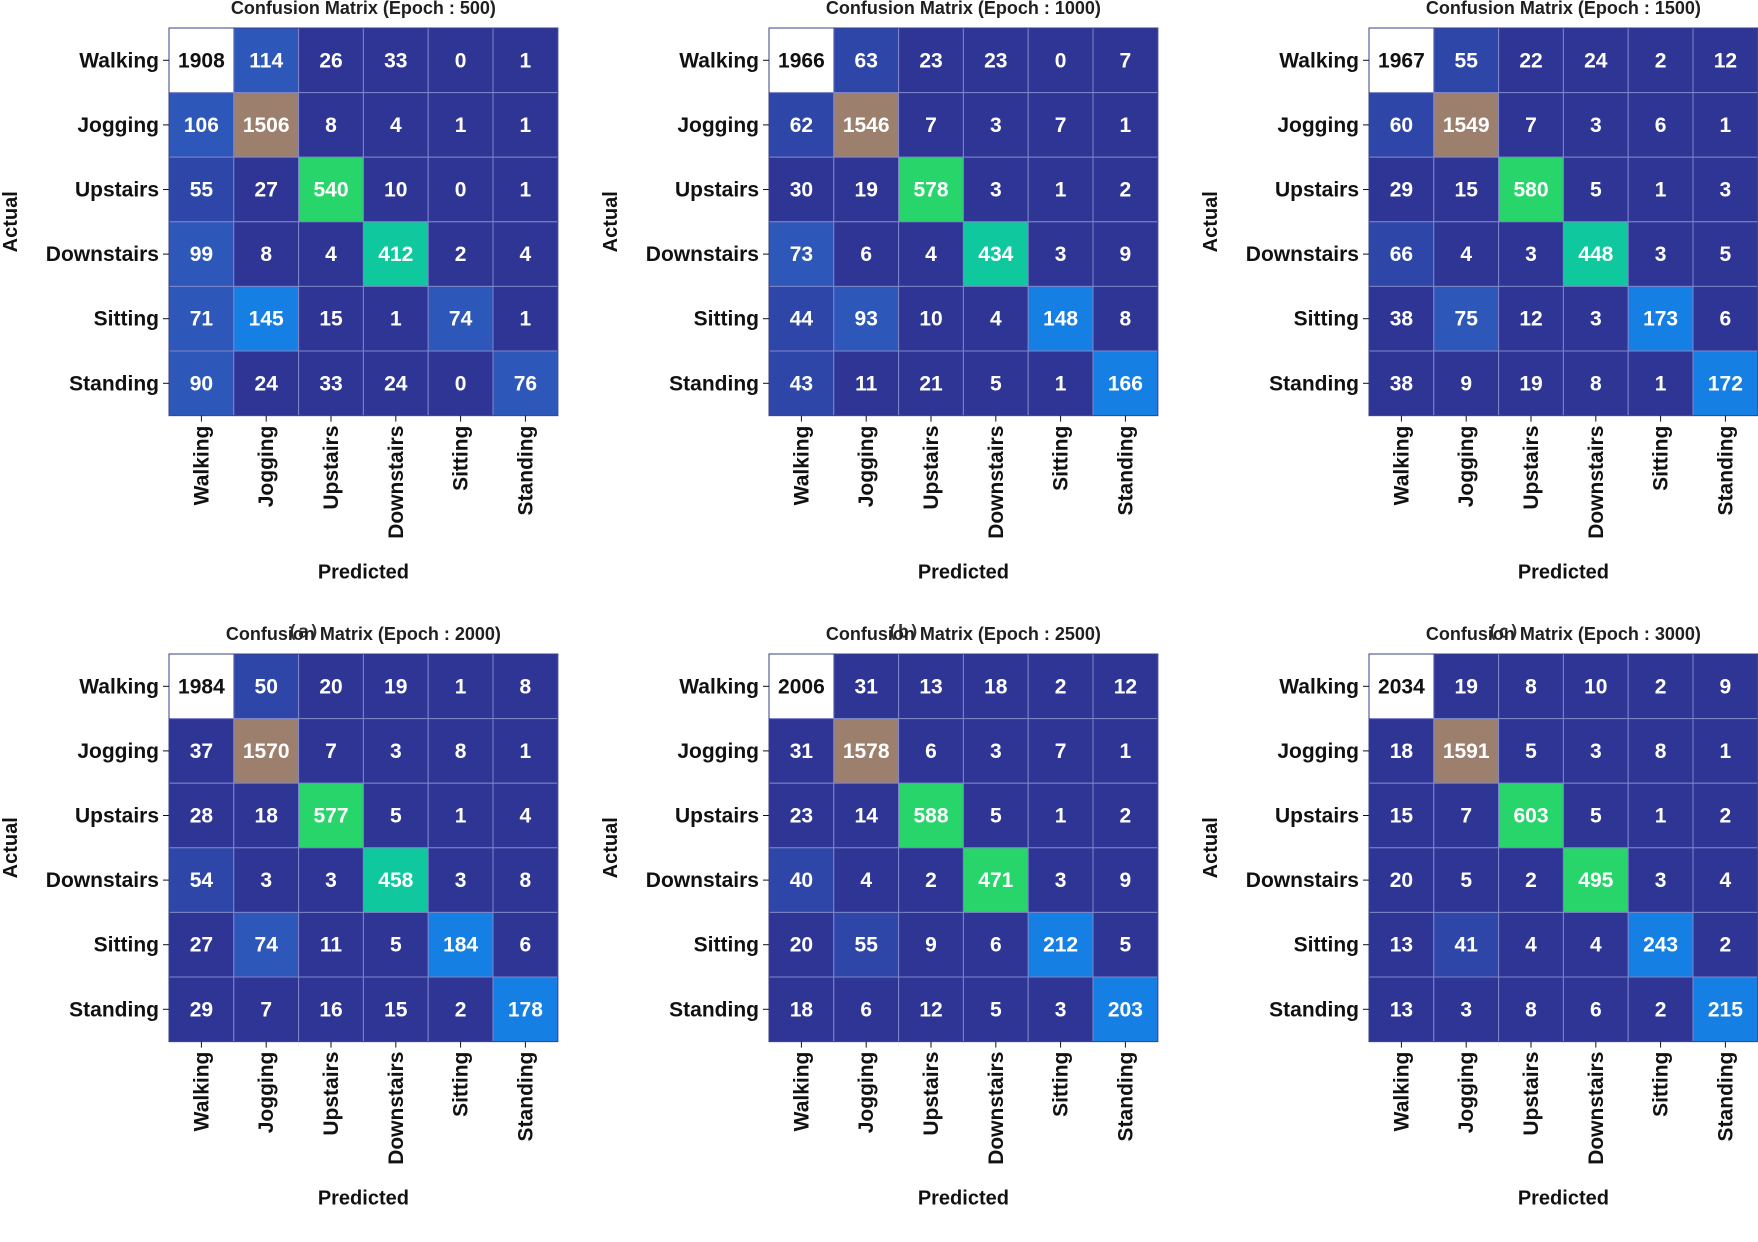 This screenshot has width=1758, height=1242. Describe the element at coordinates (267, 816) in the screenshot. I see `cell-value: 18` at that location.